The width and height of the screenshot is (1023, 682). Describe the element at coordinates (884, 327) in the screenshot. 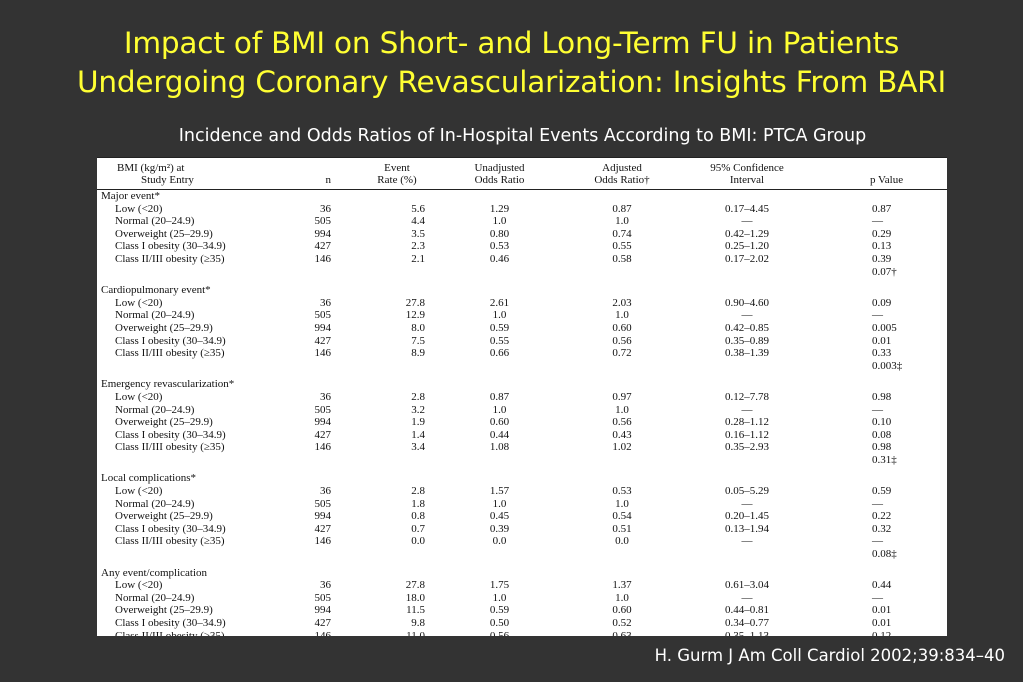

I see `cell-p-value: 0.005` at that location.